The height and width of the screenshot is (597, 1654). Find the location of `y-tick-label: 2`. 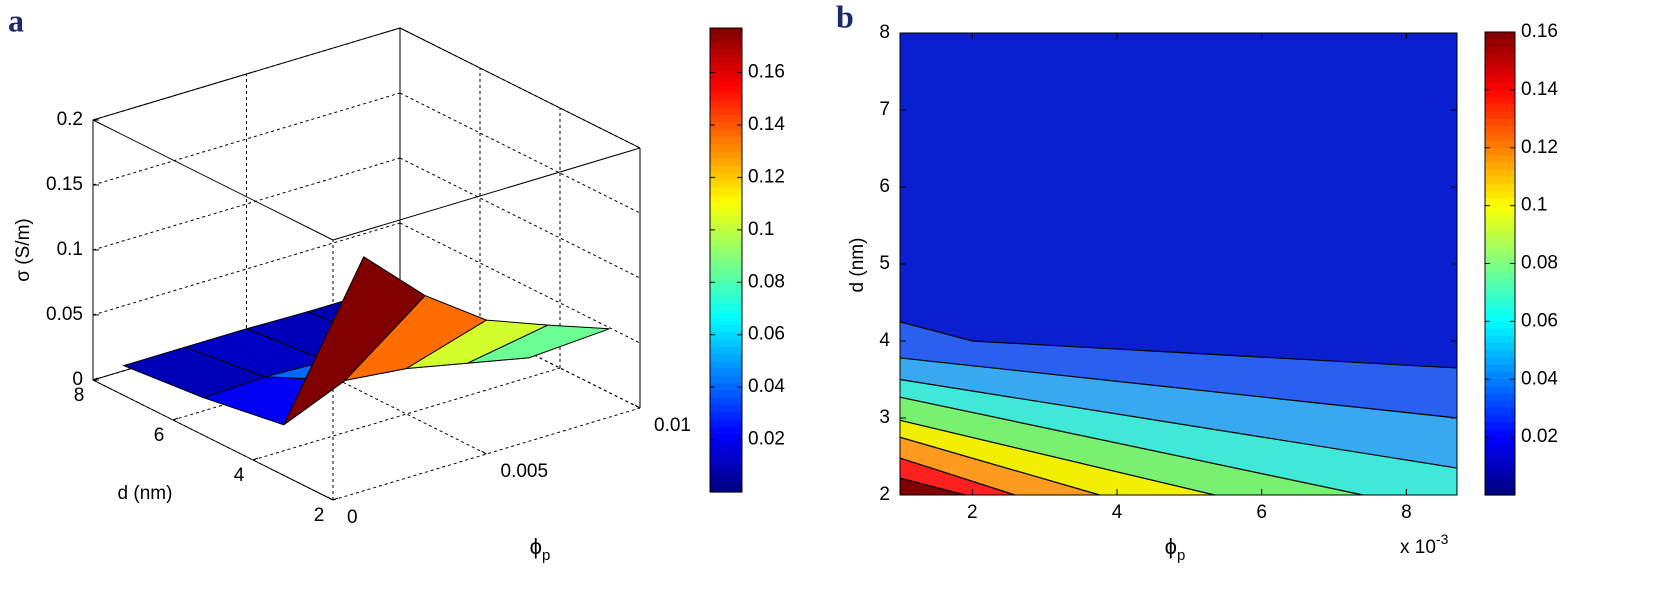

y-tick-label: 2 is located at coordinates (884, 494).